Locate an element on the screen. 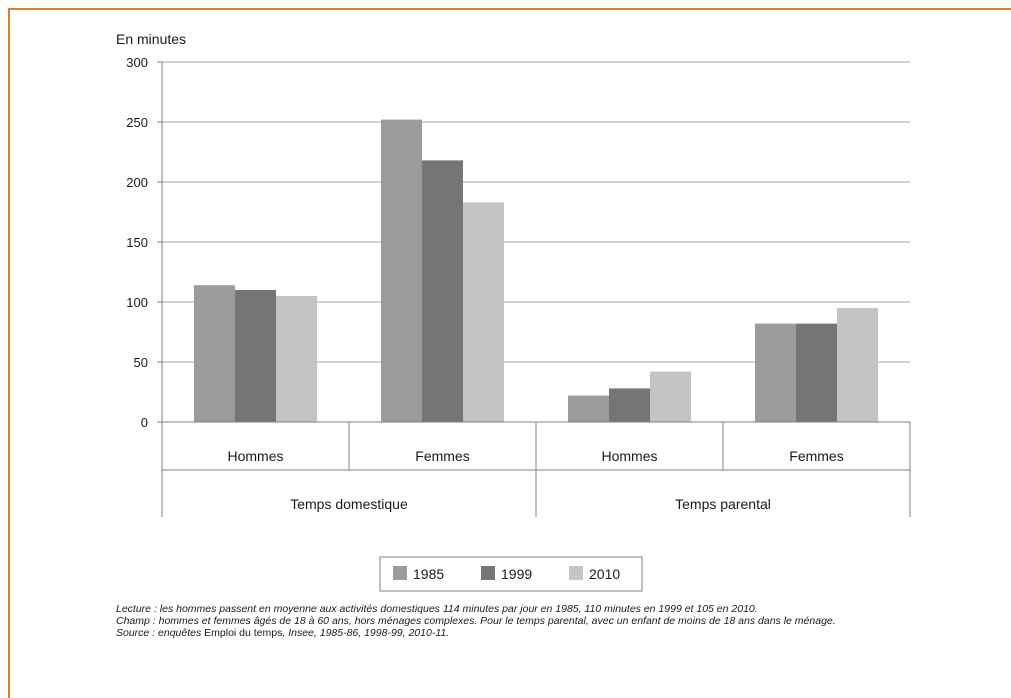 This screenshot has width=1011, height=698. y-tick-label: 200 is located at coordinates (137, 182).